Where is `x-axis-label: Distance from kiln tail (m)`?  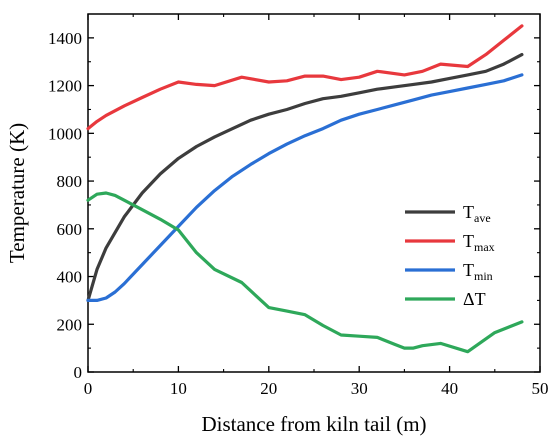
x-axis-label: Distance from kiln tail (m) is located at coordinates (313, 424).